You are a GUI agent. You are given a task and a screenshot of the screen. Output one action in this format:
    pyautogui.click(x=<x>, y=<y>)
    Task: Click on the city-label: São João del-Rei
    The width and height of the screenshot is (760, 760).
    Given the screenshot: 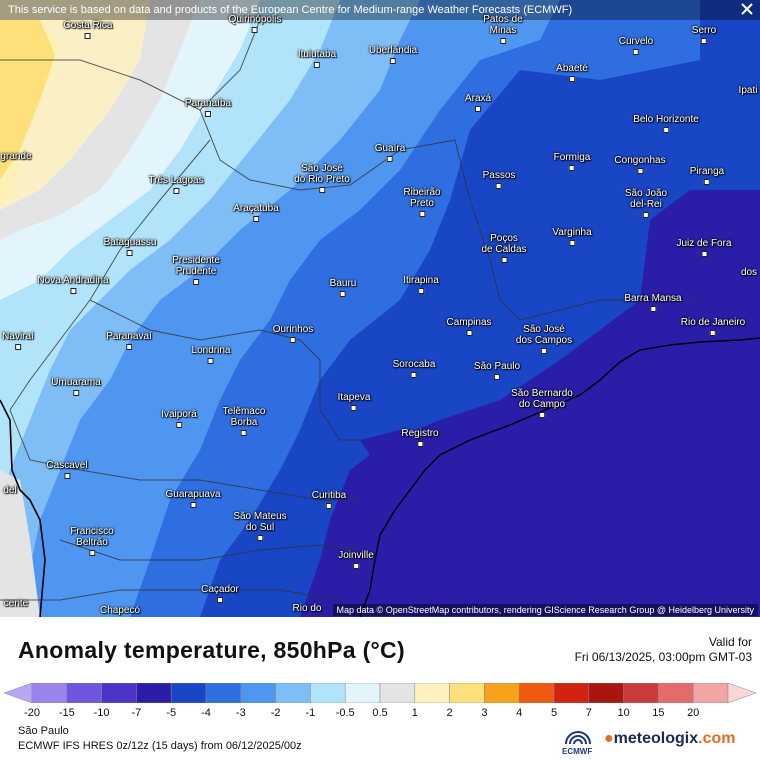 What is the action you would take?
    pyautogui.click(x=646, y=203)
    